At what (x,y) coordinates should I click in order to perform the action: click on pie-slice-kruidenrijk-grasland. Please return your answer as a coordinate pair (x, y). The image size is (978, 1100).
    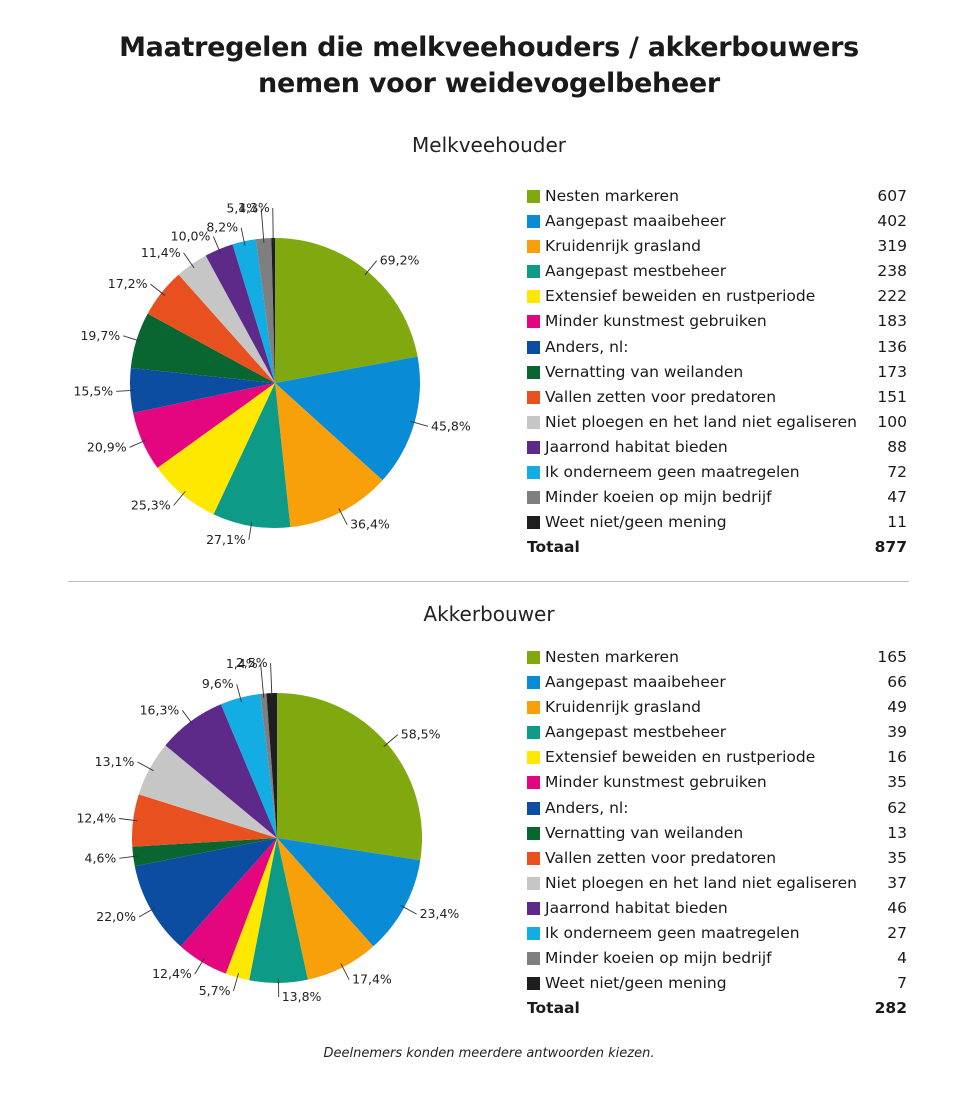
    Looking at the image, I should click on (329, 455).